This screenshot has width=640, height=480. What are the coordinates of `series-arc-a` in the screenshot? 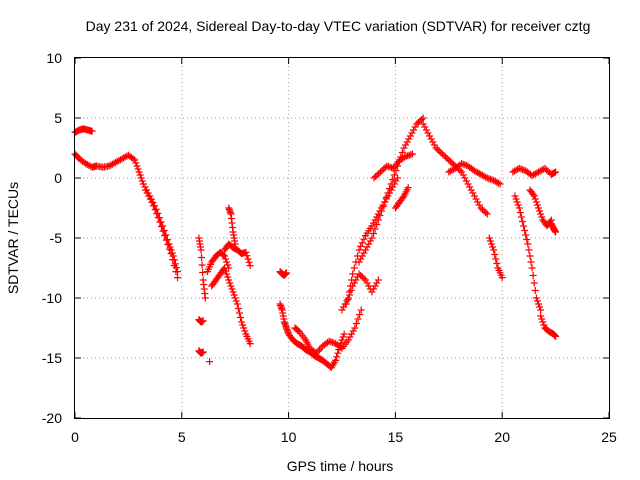 It's located at (126, 213).